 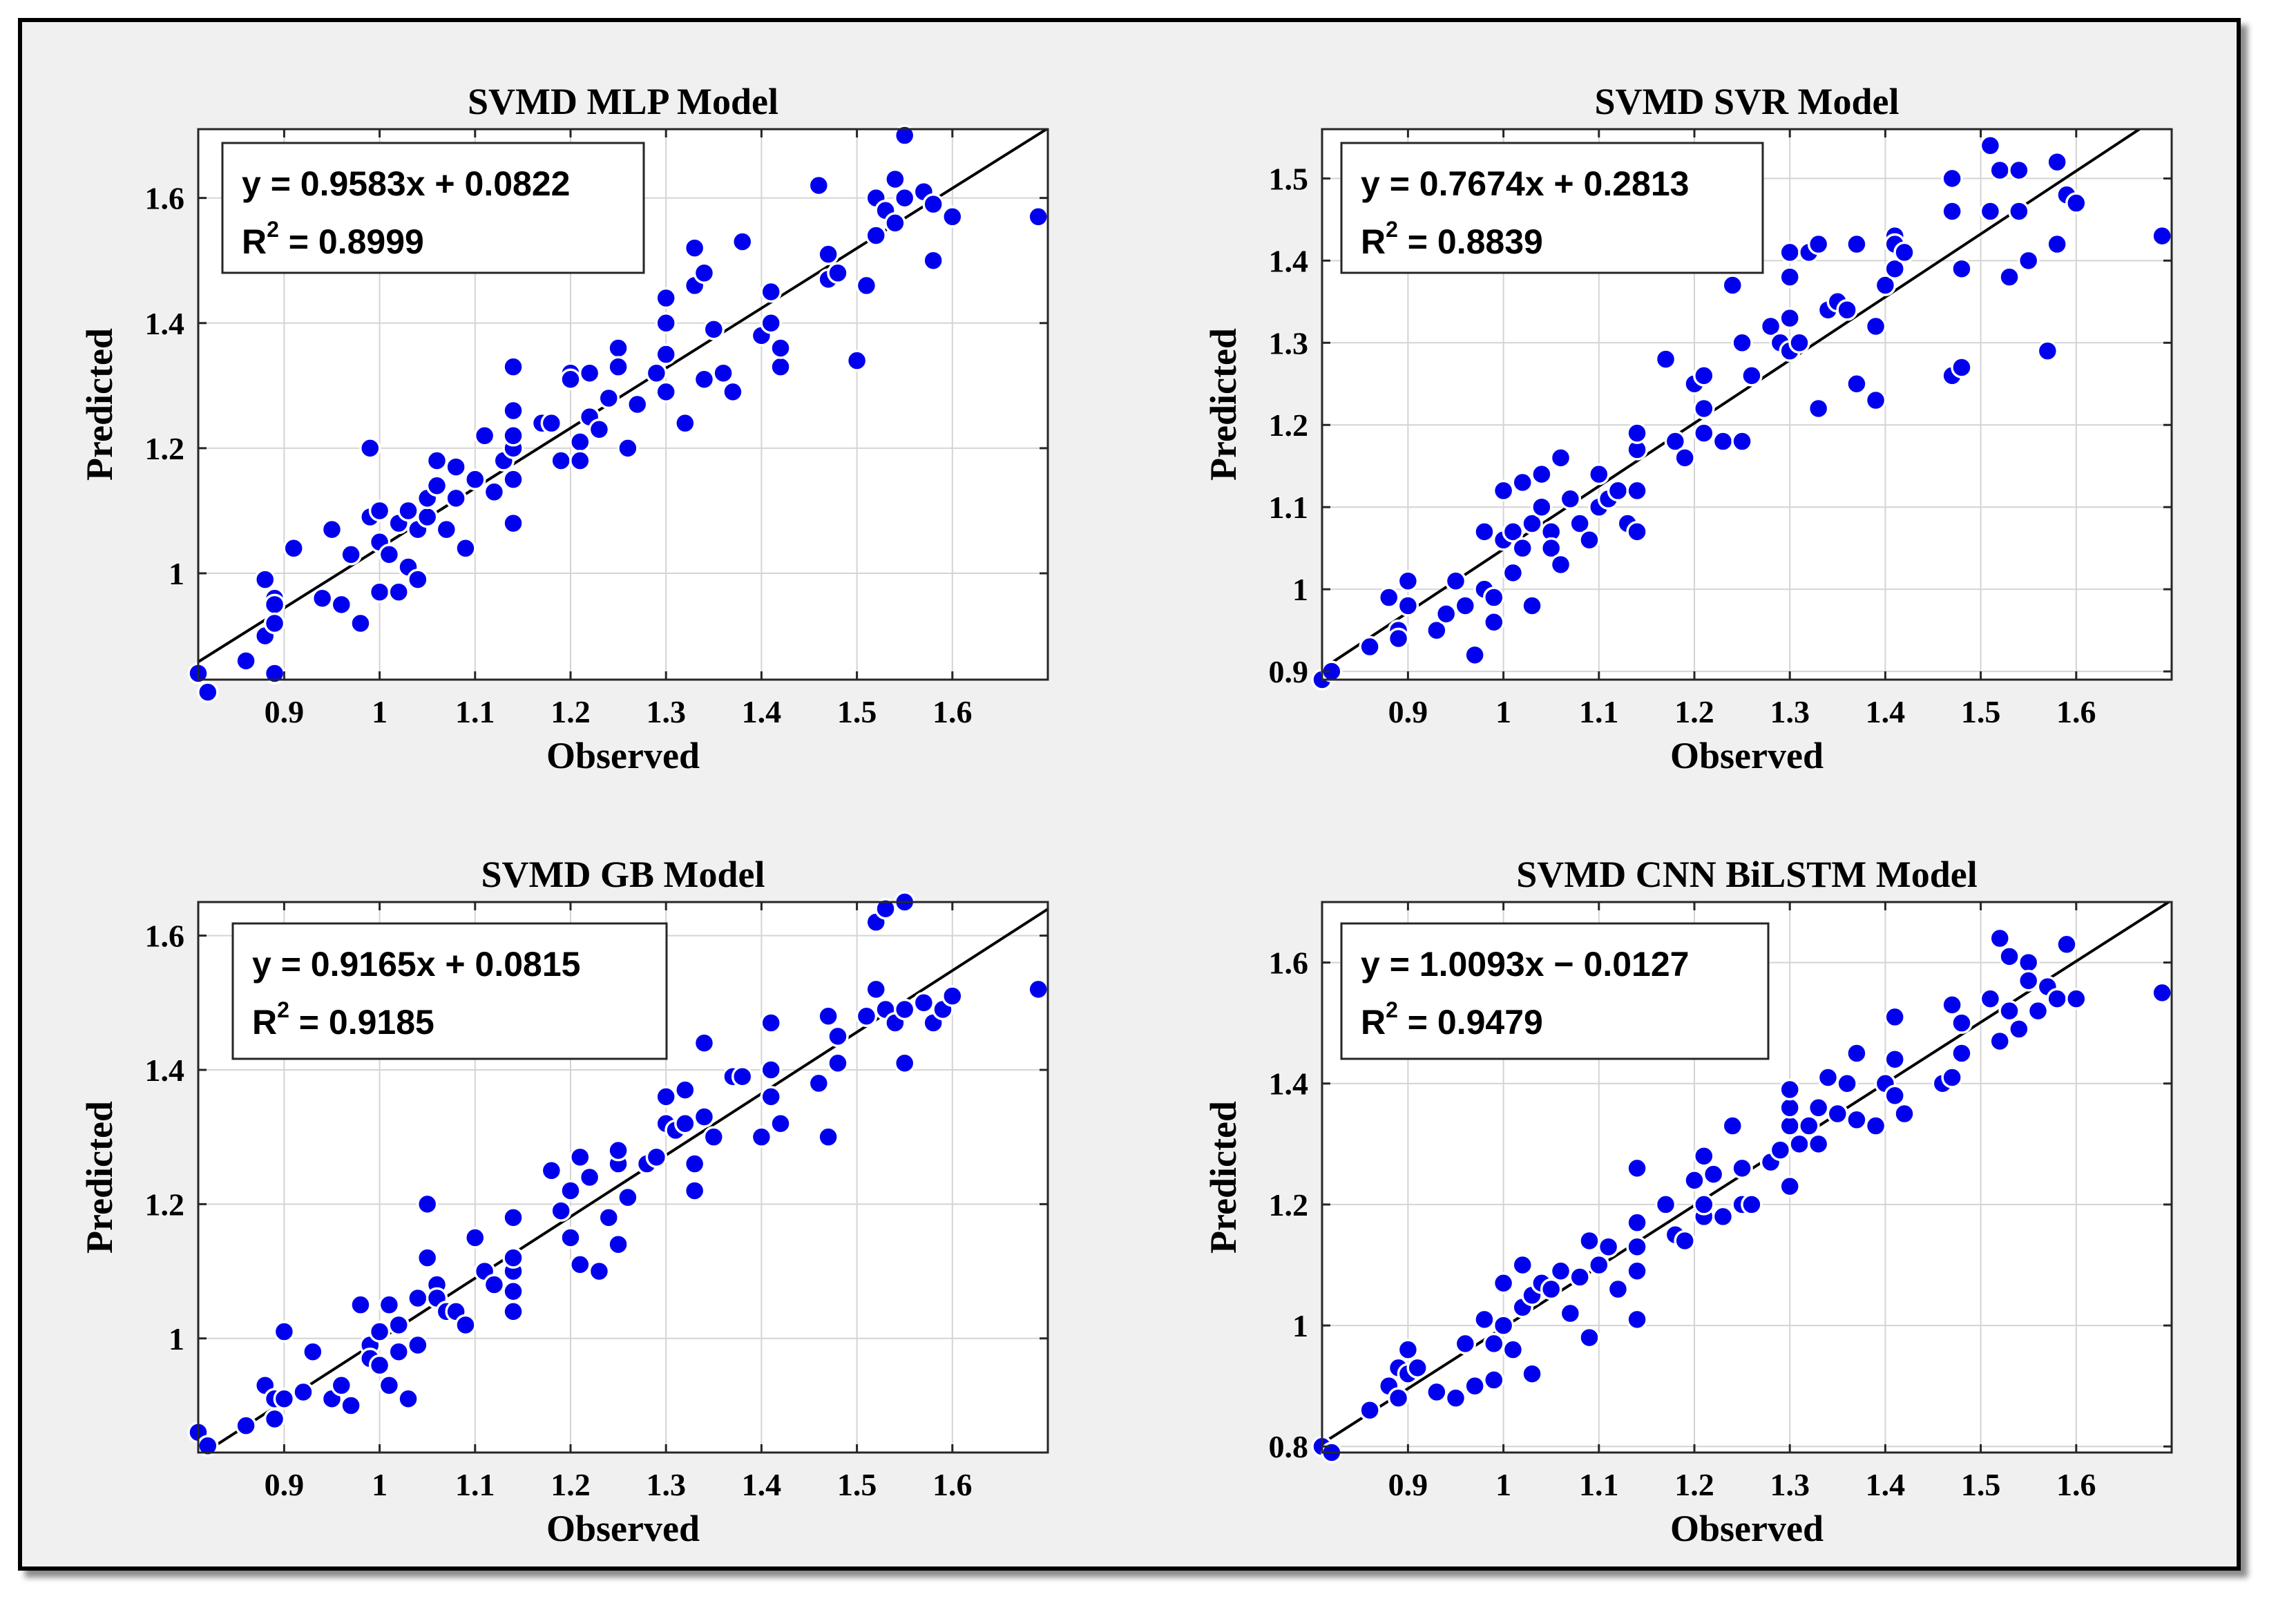 I want to click on chart4-equation: y = 1.0093x − 0.0127, so click(x=1525, y=964).